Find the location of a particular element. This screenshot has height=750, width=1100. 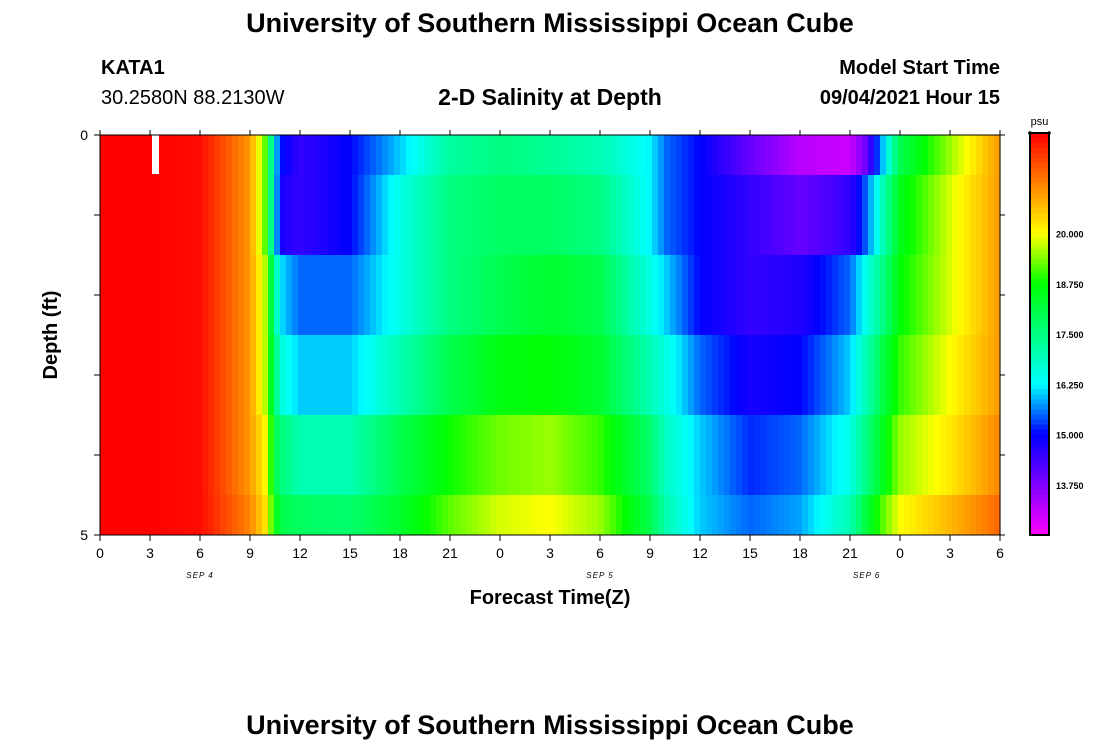

x-tick-label: 21 is located at coordinates (850, 553).